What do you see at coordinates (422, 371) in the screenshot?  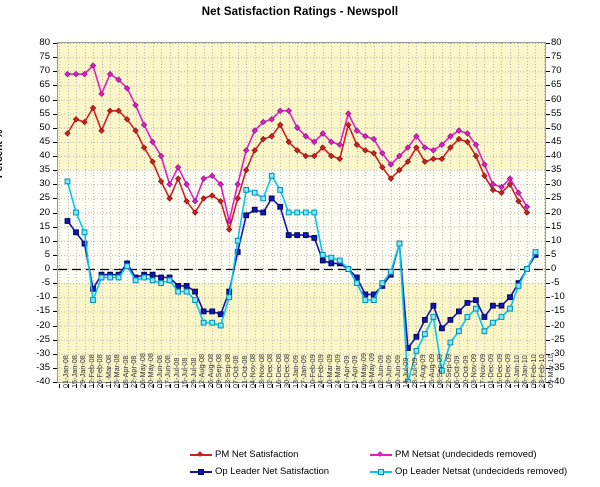 I see `x-tick-label: 11-Aug-09` at bounding box center [422, 371].